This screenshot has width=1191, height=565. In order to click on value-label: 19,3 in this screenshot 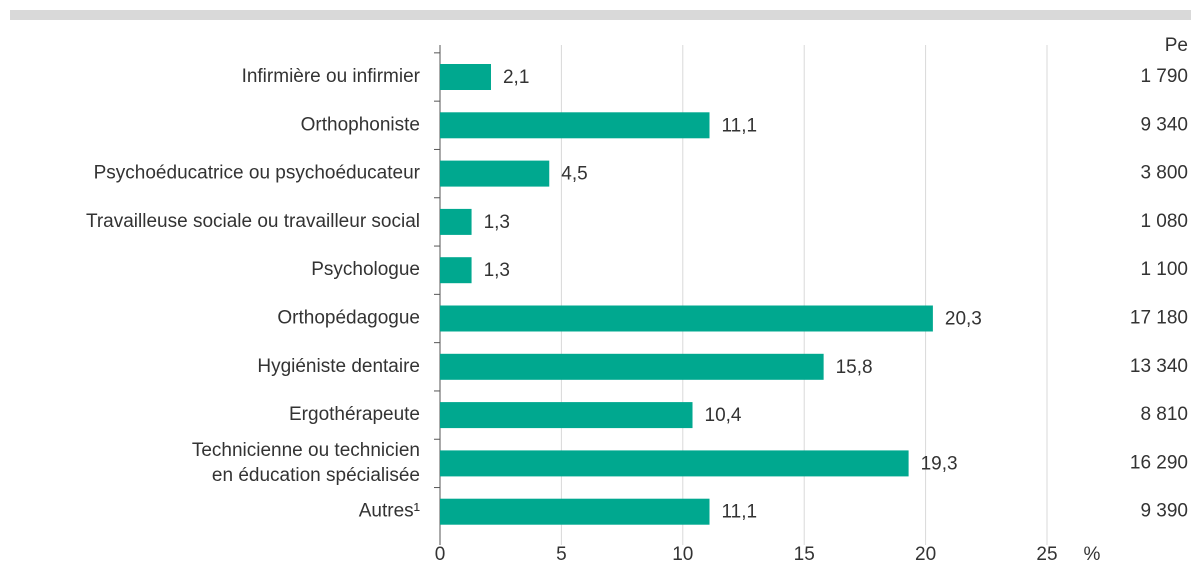, I will do `click(939, 463)`.